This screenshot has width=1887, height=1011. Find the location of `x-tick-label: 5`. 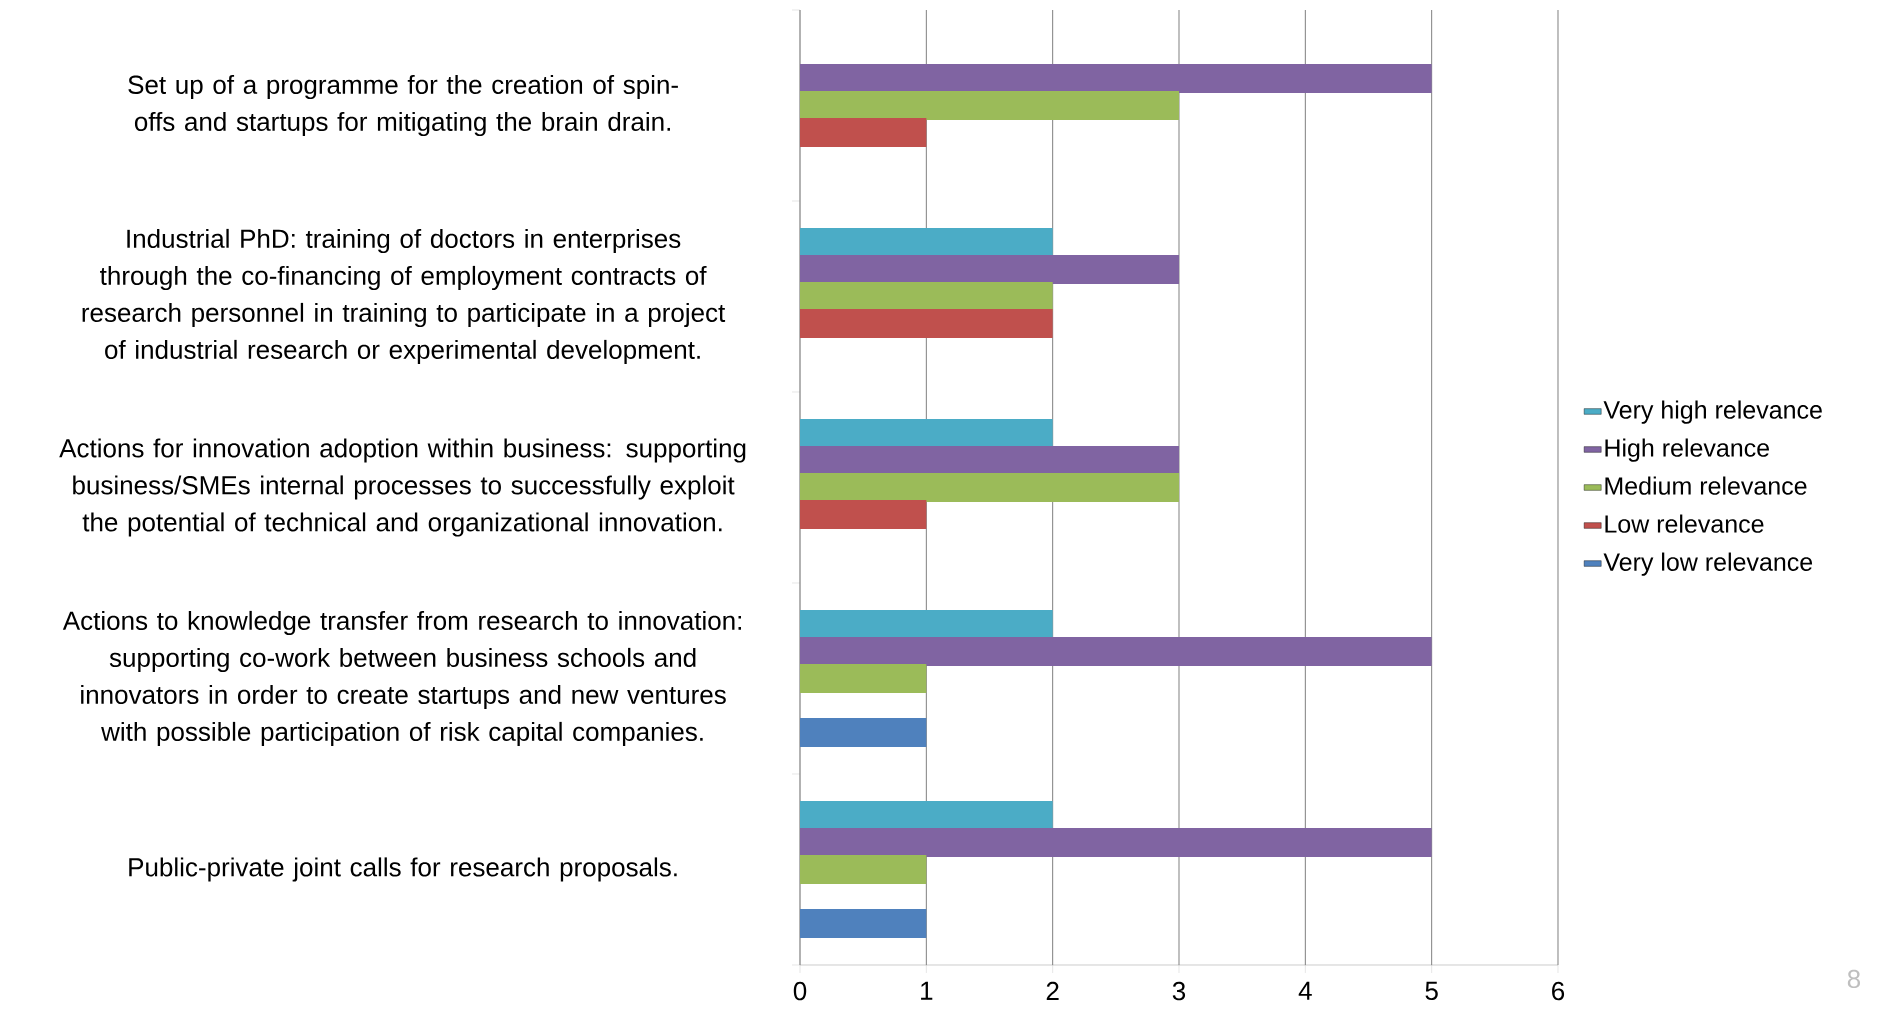

x-tick-label: 5 is located at coordinates (1431, 990).